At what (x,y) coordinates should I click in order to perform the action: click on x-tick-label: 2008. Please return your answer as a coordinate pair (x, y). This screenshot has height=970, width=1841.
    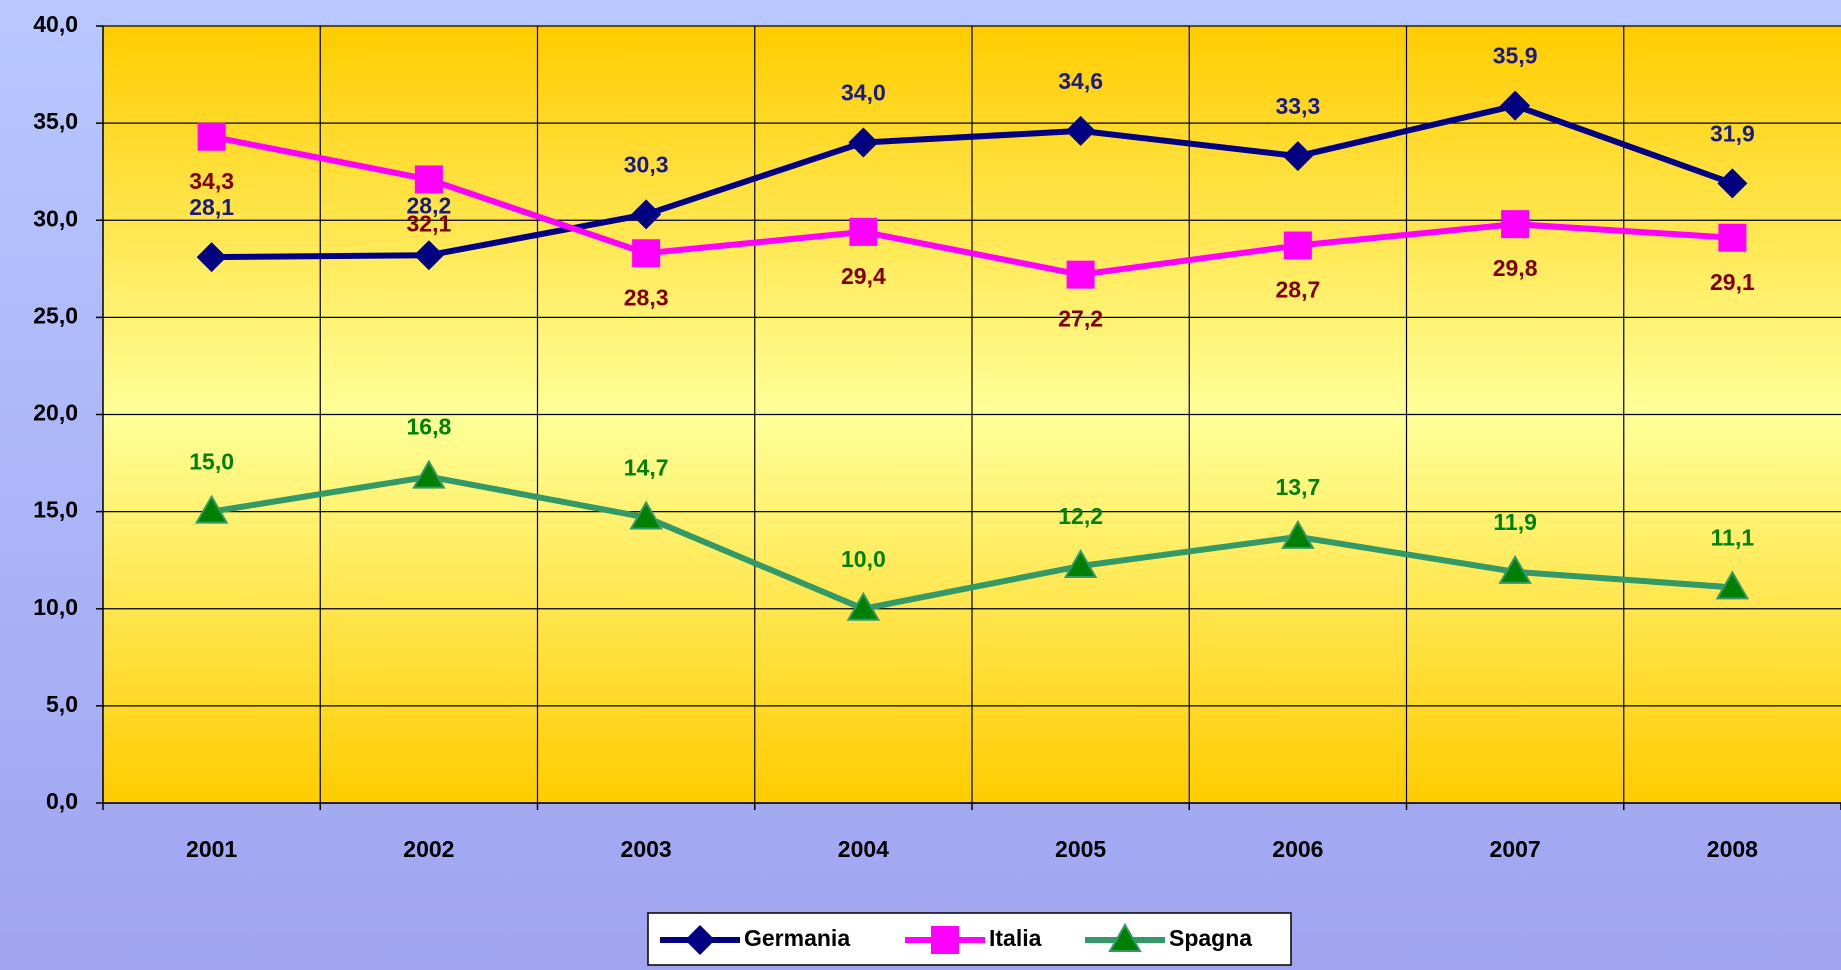
    Looking at the image, I should click on (1732, 849).